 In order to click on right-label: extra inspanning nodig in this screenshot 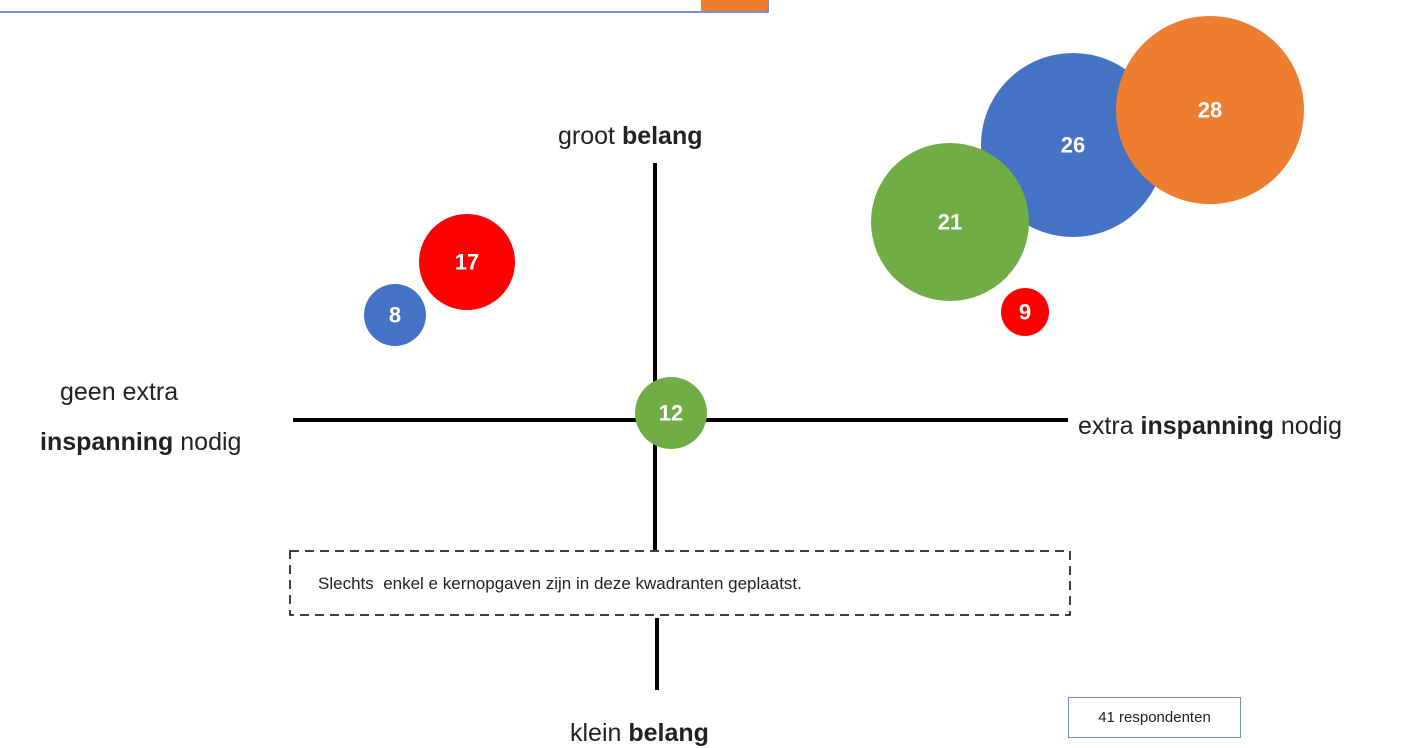, I will do `click(1210, 426)`.